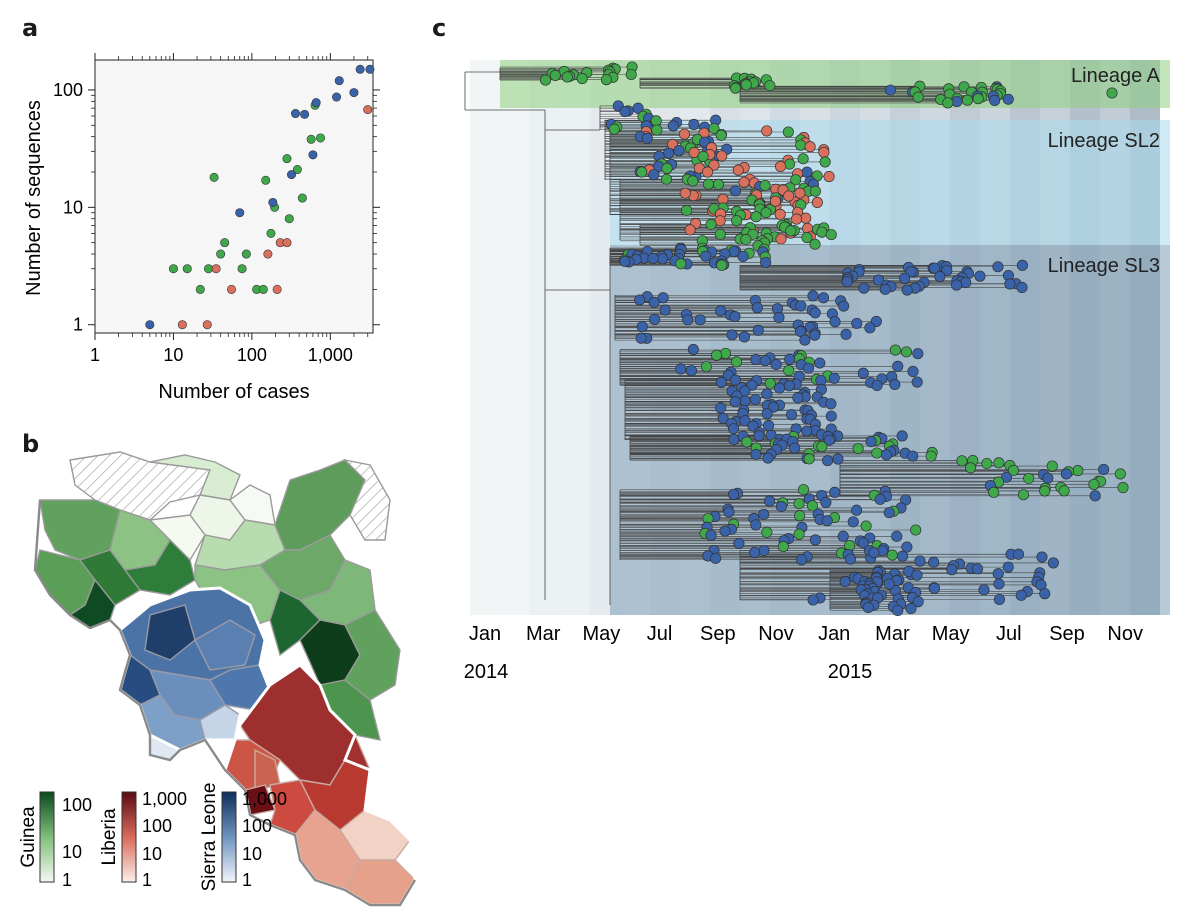  I want to click on legend-sierra-leone-tick: 100, so click(257, 826).